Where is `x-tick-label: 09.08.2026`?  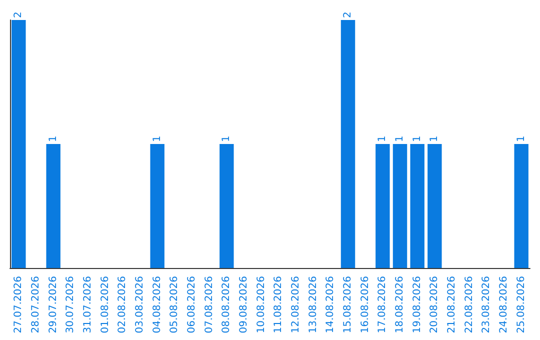
x-tick-label: 09.08.2026 is located at coordinates (244, 305).